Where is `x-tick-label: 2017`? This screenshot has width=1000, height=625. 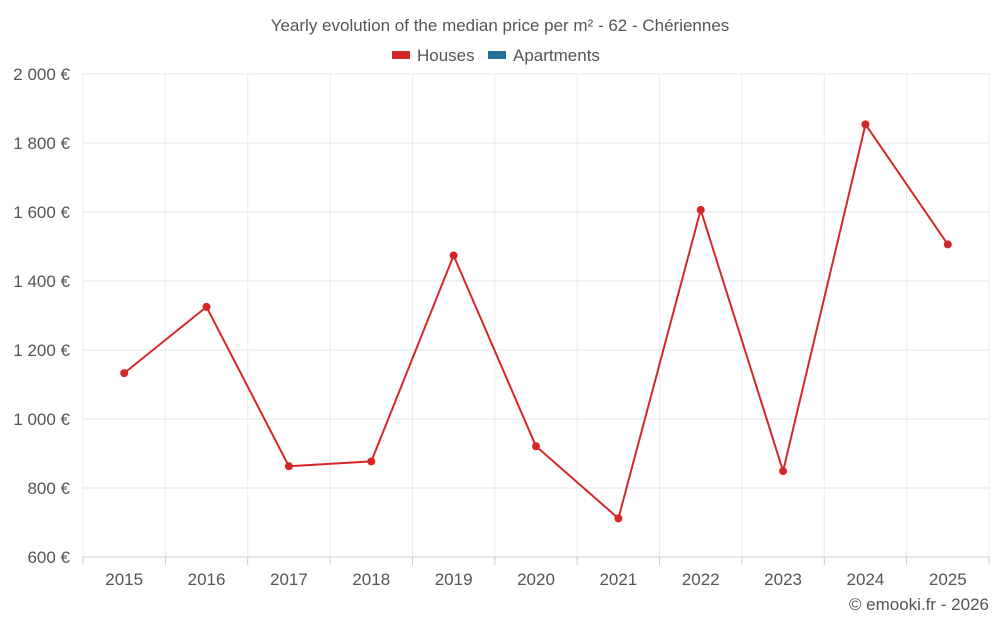
x-tick-label: 2017 is located at coordinates (289, 579).